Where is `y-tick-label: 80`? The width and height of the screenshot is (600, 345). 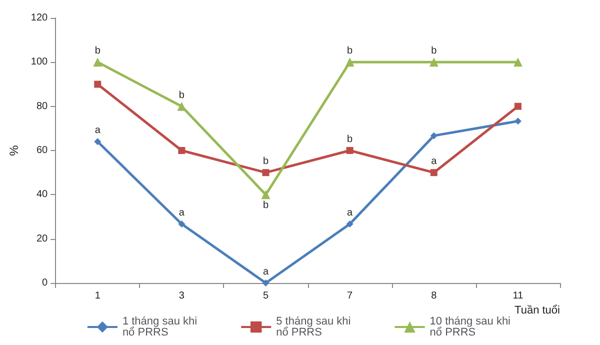
y-tick-label: 80 is located at coordinates (42, 106).